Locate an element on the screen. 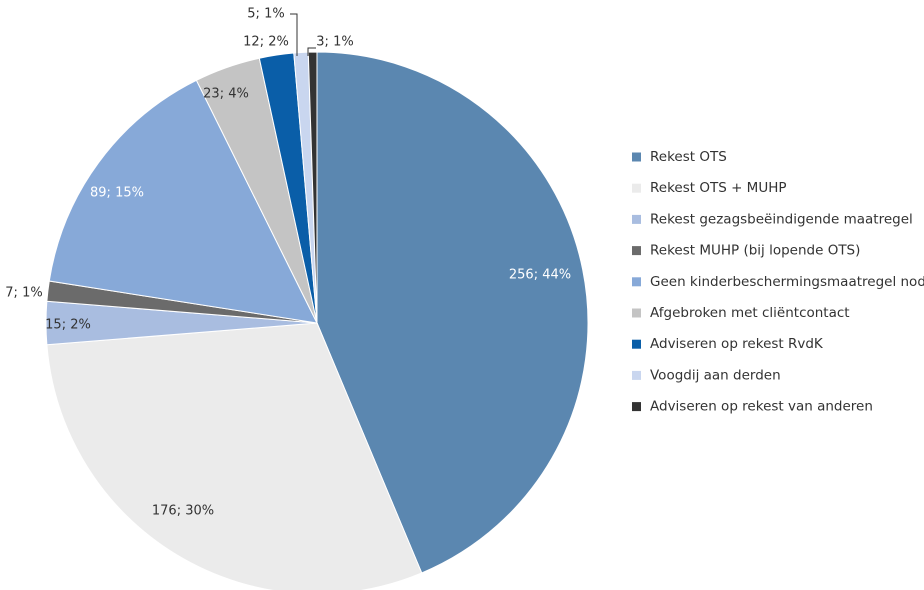  legend-label: Rekest MUHP (bij lopende OTS) is located at coordinates (755, 251).